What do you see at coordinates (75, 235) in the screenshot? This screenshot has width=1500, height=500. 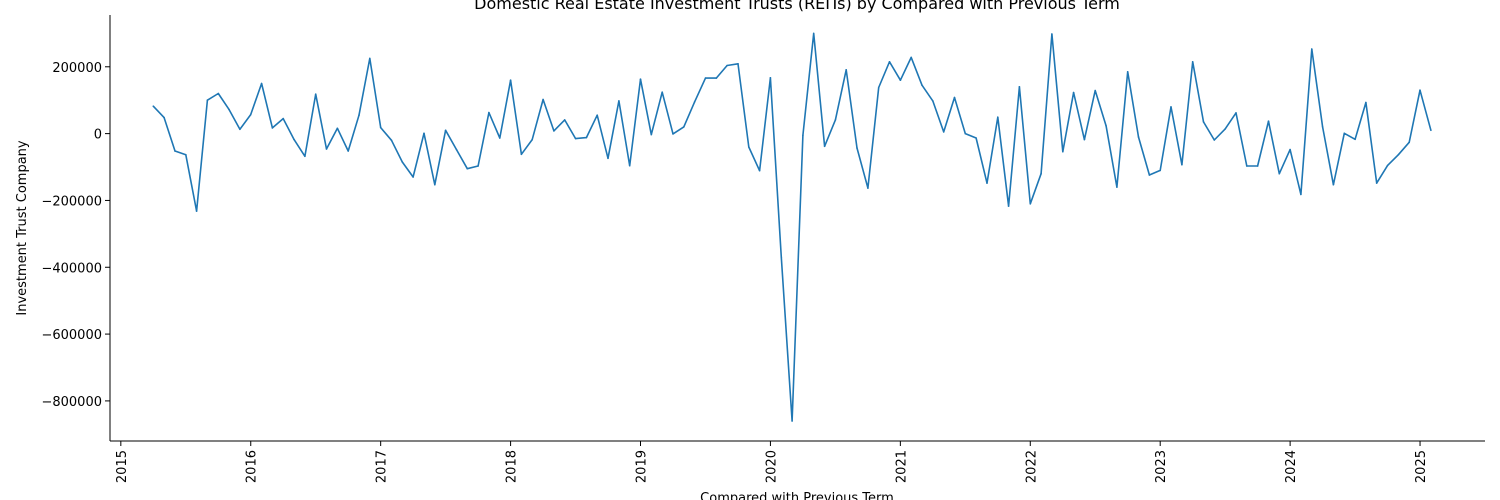 I see `y-axis-ticks: −800000 −600000 −400000 −200000 0 200000` at bounding box center [75, 235].